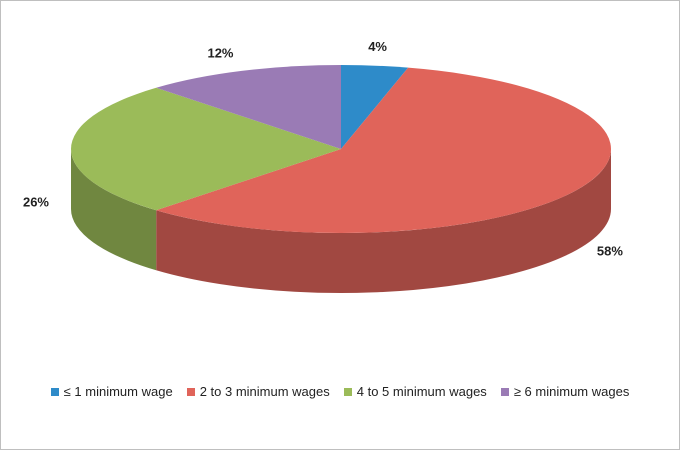 This screenshot has height=450, width=680. I want to click on data-label: 58%, so click(610, 251).